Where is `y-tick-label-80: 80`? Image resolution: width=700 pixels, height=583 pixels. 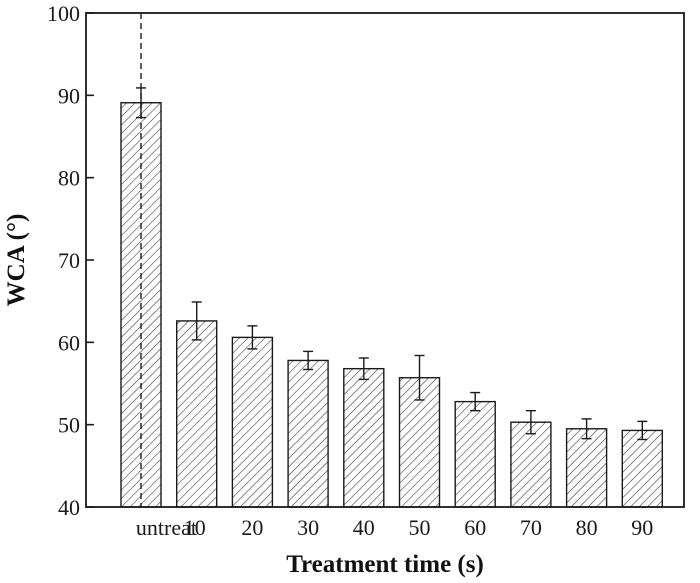
y-tick-label-80: 80 is located at coordinates (69, 178).